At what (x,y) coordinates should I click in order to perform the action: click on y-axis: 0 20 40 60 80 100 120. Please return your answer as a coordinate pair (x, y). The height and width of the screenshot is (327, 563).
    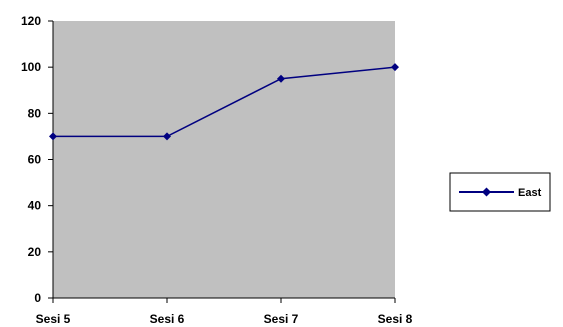
    Looking at the image, I should click on (37, 159).